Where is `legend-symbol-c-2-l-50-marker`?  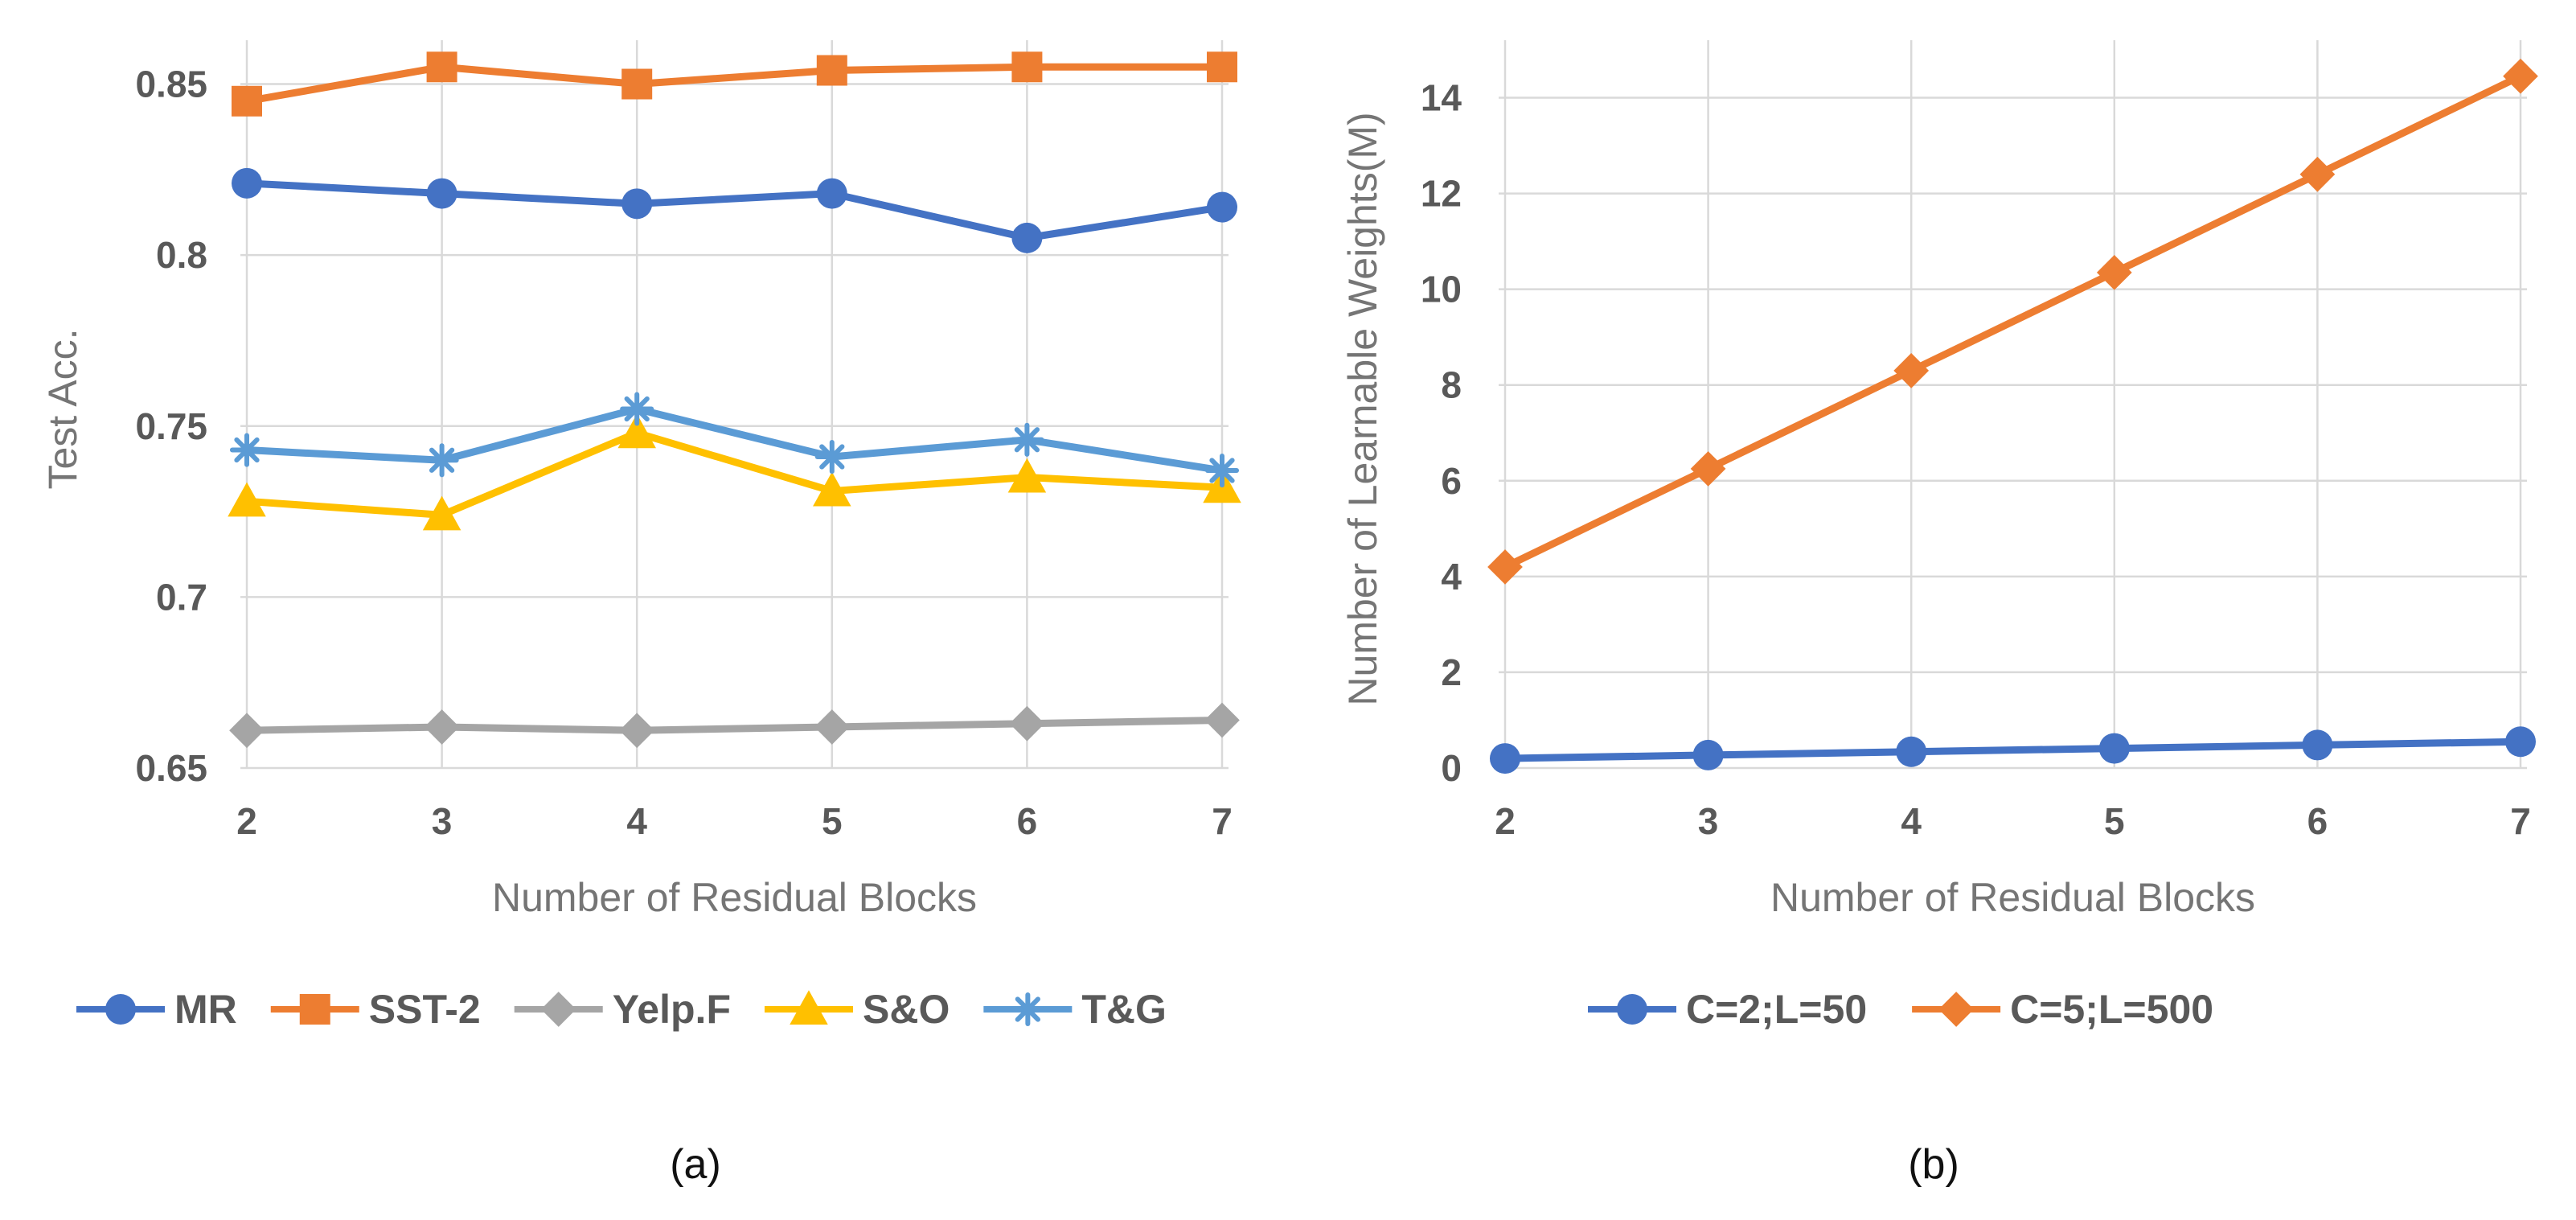
legend-symbol-c-2-l-50-marker is located at coordinates (1632, 1010).